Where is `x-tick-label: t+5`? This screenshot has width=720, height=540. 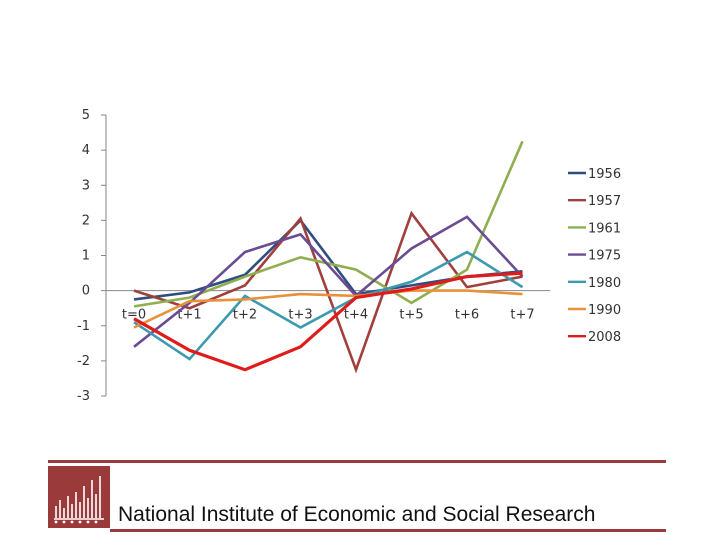 x-tick-label: t+5 is located at coordinates (411, 315).